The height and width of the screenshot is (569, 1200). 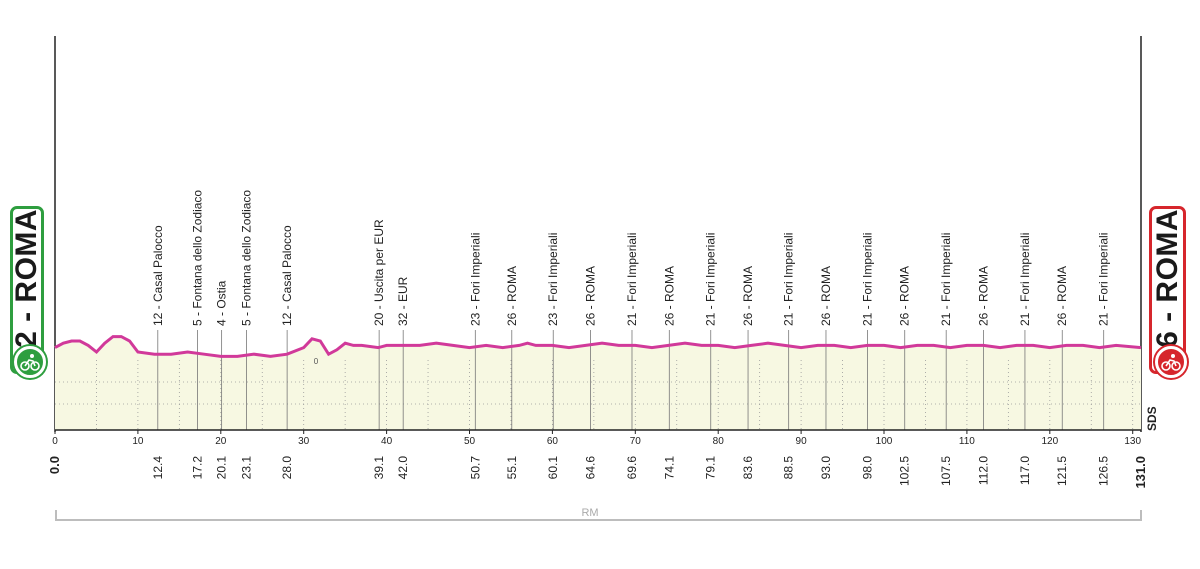 I want to click on distance-label: 55.1, so click(x=512, y=468).